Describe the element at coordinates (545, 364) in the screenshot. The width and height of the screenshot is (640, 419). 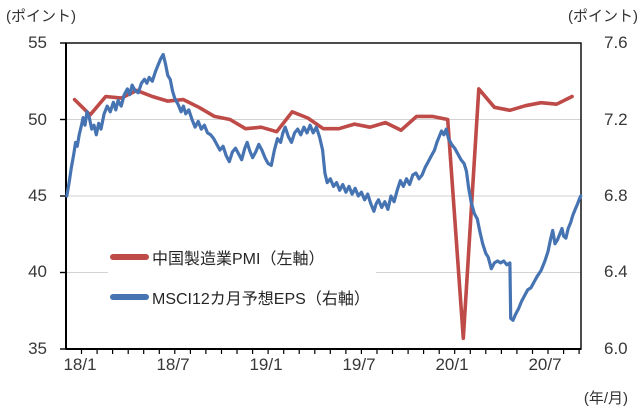
I see `x-axis-tick-20-7: 20/7` at that location.